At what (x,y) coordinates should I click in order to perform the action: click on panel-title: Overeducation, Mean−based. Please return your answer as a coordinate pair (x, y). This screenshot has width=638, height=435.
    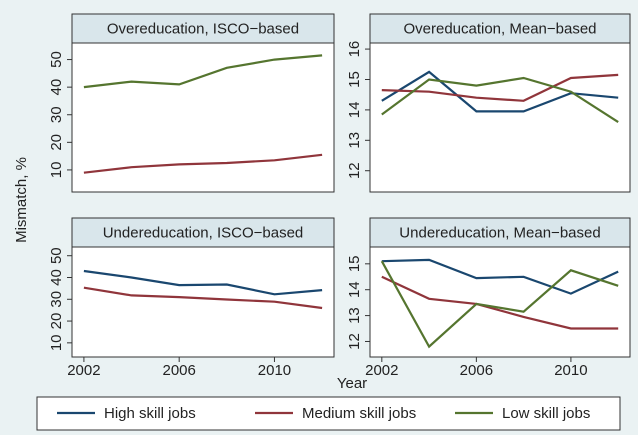
    Looking at the image, I should click on (499, 28).